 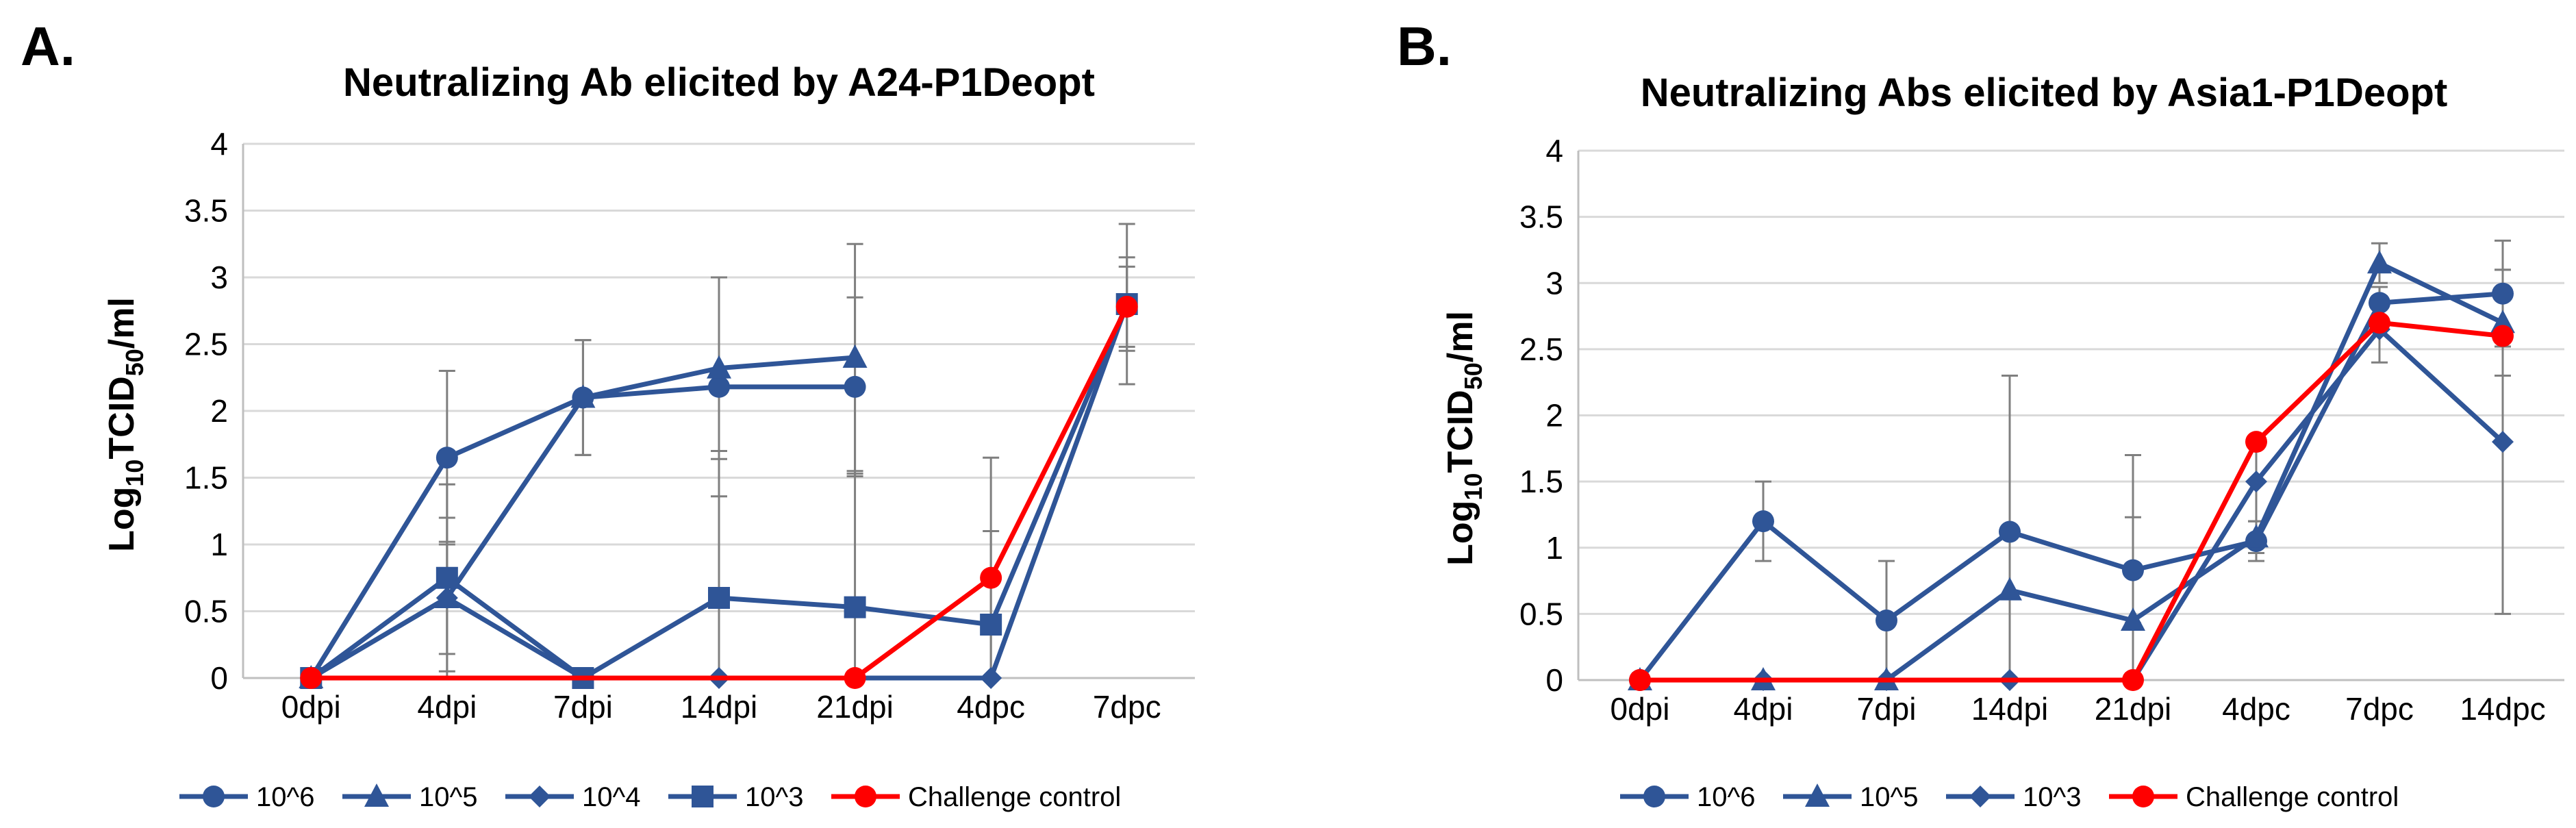 What do you see at coordinates (719, 83) in the screenshot?
I see `panel-a-title: Neutralizing Ab elicited by A24-P1Deopt` at bounding box center [719, 83].